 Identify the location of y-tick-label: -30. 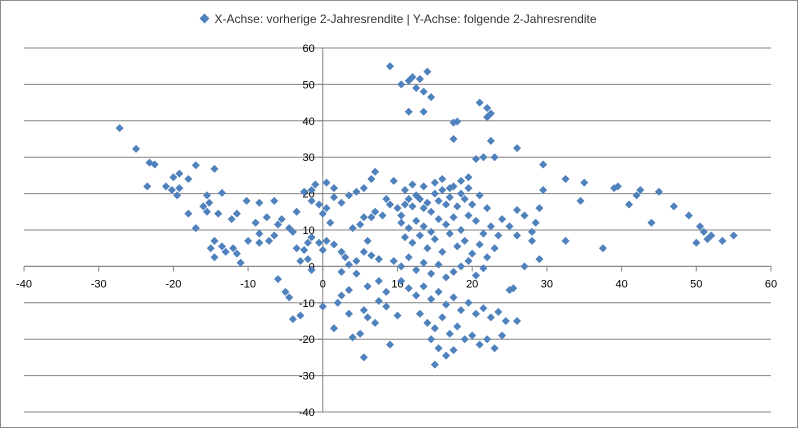
(307, 377).